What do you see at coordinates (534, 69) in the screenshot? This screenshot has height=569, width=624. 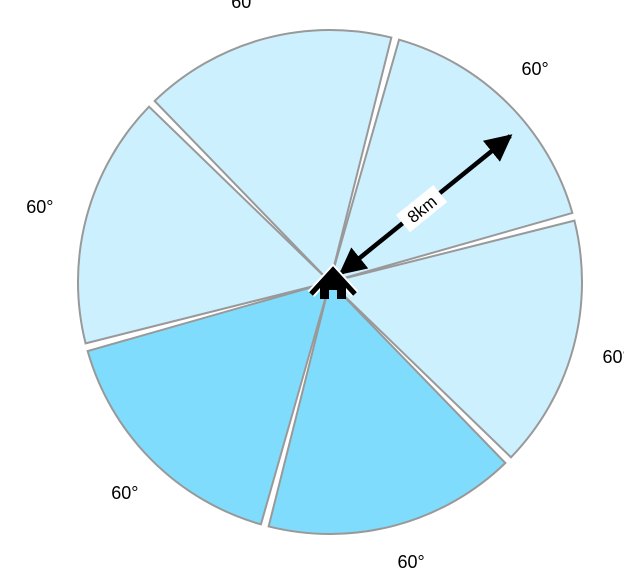 I see `sector-6-angle-label: 60°` at bounding box center [534, 69].